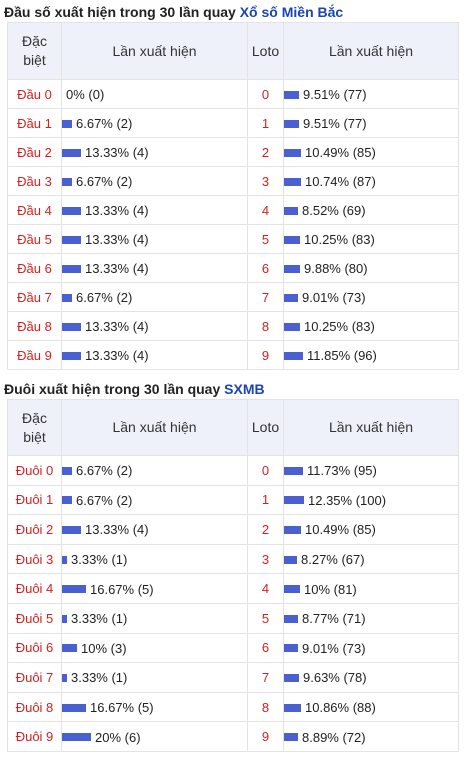  What do you see at coordinates (371, 736) in the screenshot?
I see `loto-frequency-cell: 8.89% (72)` at bounding box center [371, 736].